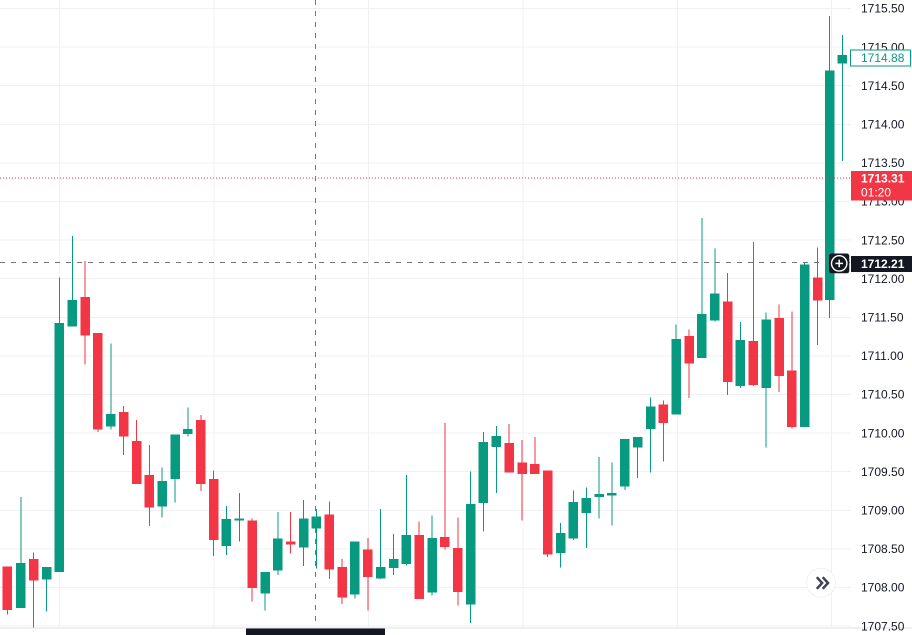 This screenshot has width=912, height=635. What do you see at coordinates (883, 395) in the screenshot?
I see `svg-text: 1710.50` at bounding box center [883, 395].